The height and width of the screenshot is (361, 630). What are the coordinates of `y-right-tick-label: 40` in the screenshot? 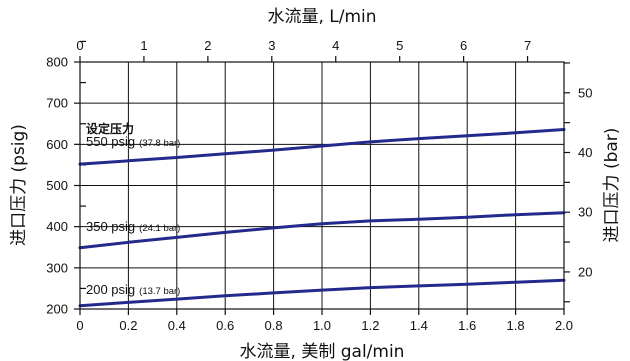 It's located at (585, 152).